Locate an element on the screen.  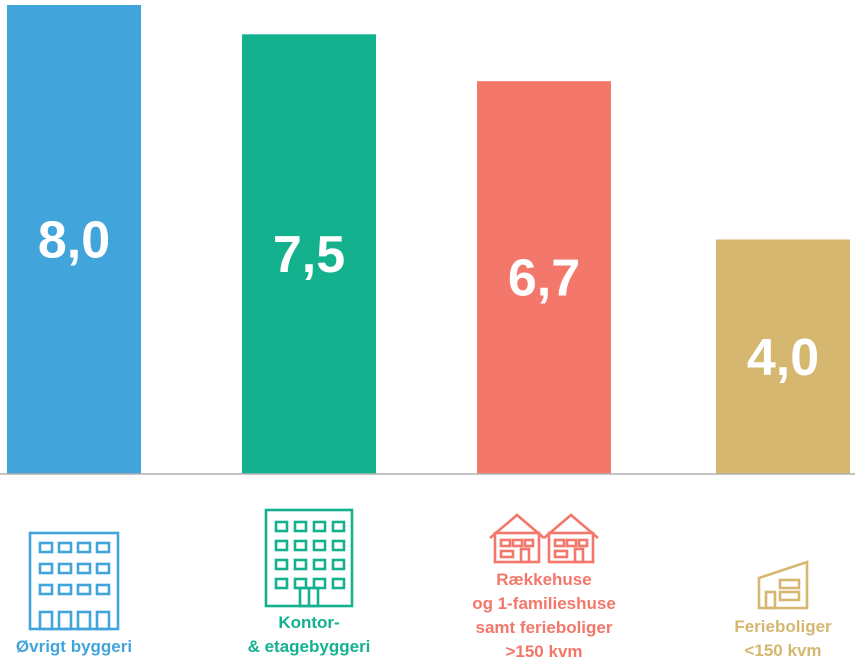
category-label-2: Kontor-& etagebyggeri is located at coordinates (309, 634).